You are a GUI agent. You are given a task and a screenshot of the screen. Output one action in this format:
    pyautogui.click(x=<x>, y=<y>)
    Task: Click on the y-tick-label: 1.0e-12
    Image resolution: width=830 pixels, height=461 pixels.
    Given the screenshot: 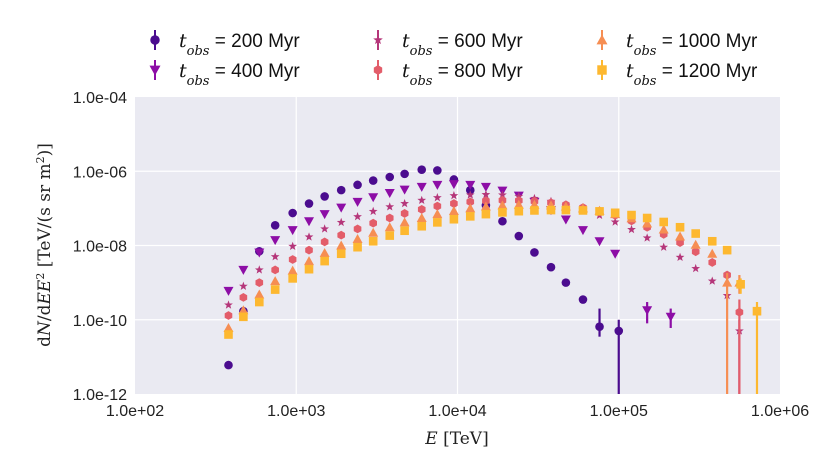 What is the action you would take?
    pyautogui.click(x=100, y=395)
    